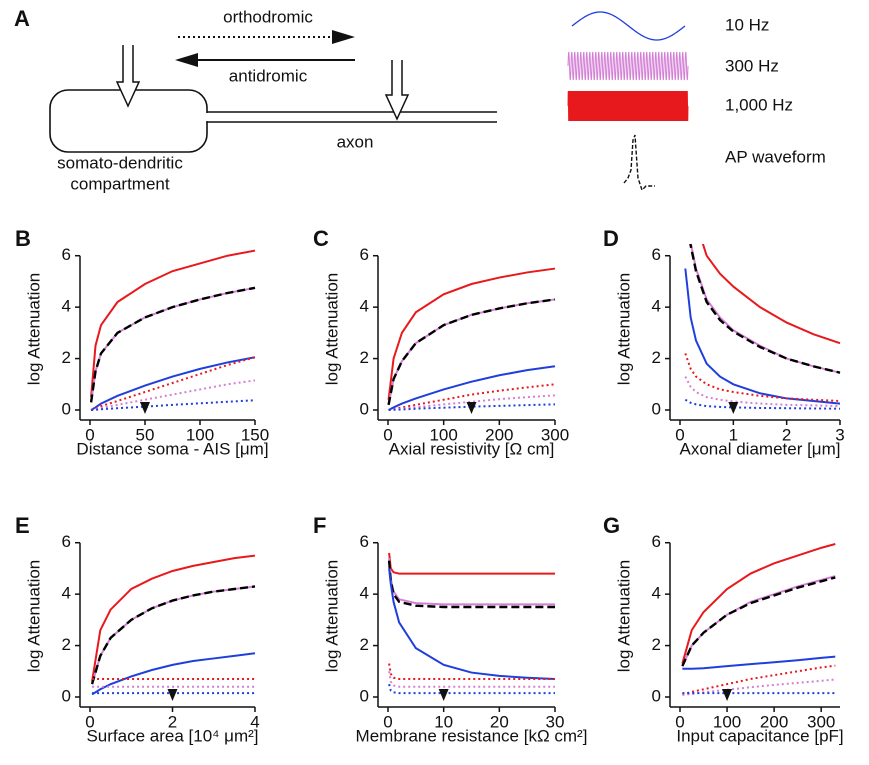  I want to click on x-axis-label: Axial resistivity [Ω cm], so click(472, 448).